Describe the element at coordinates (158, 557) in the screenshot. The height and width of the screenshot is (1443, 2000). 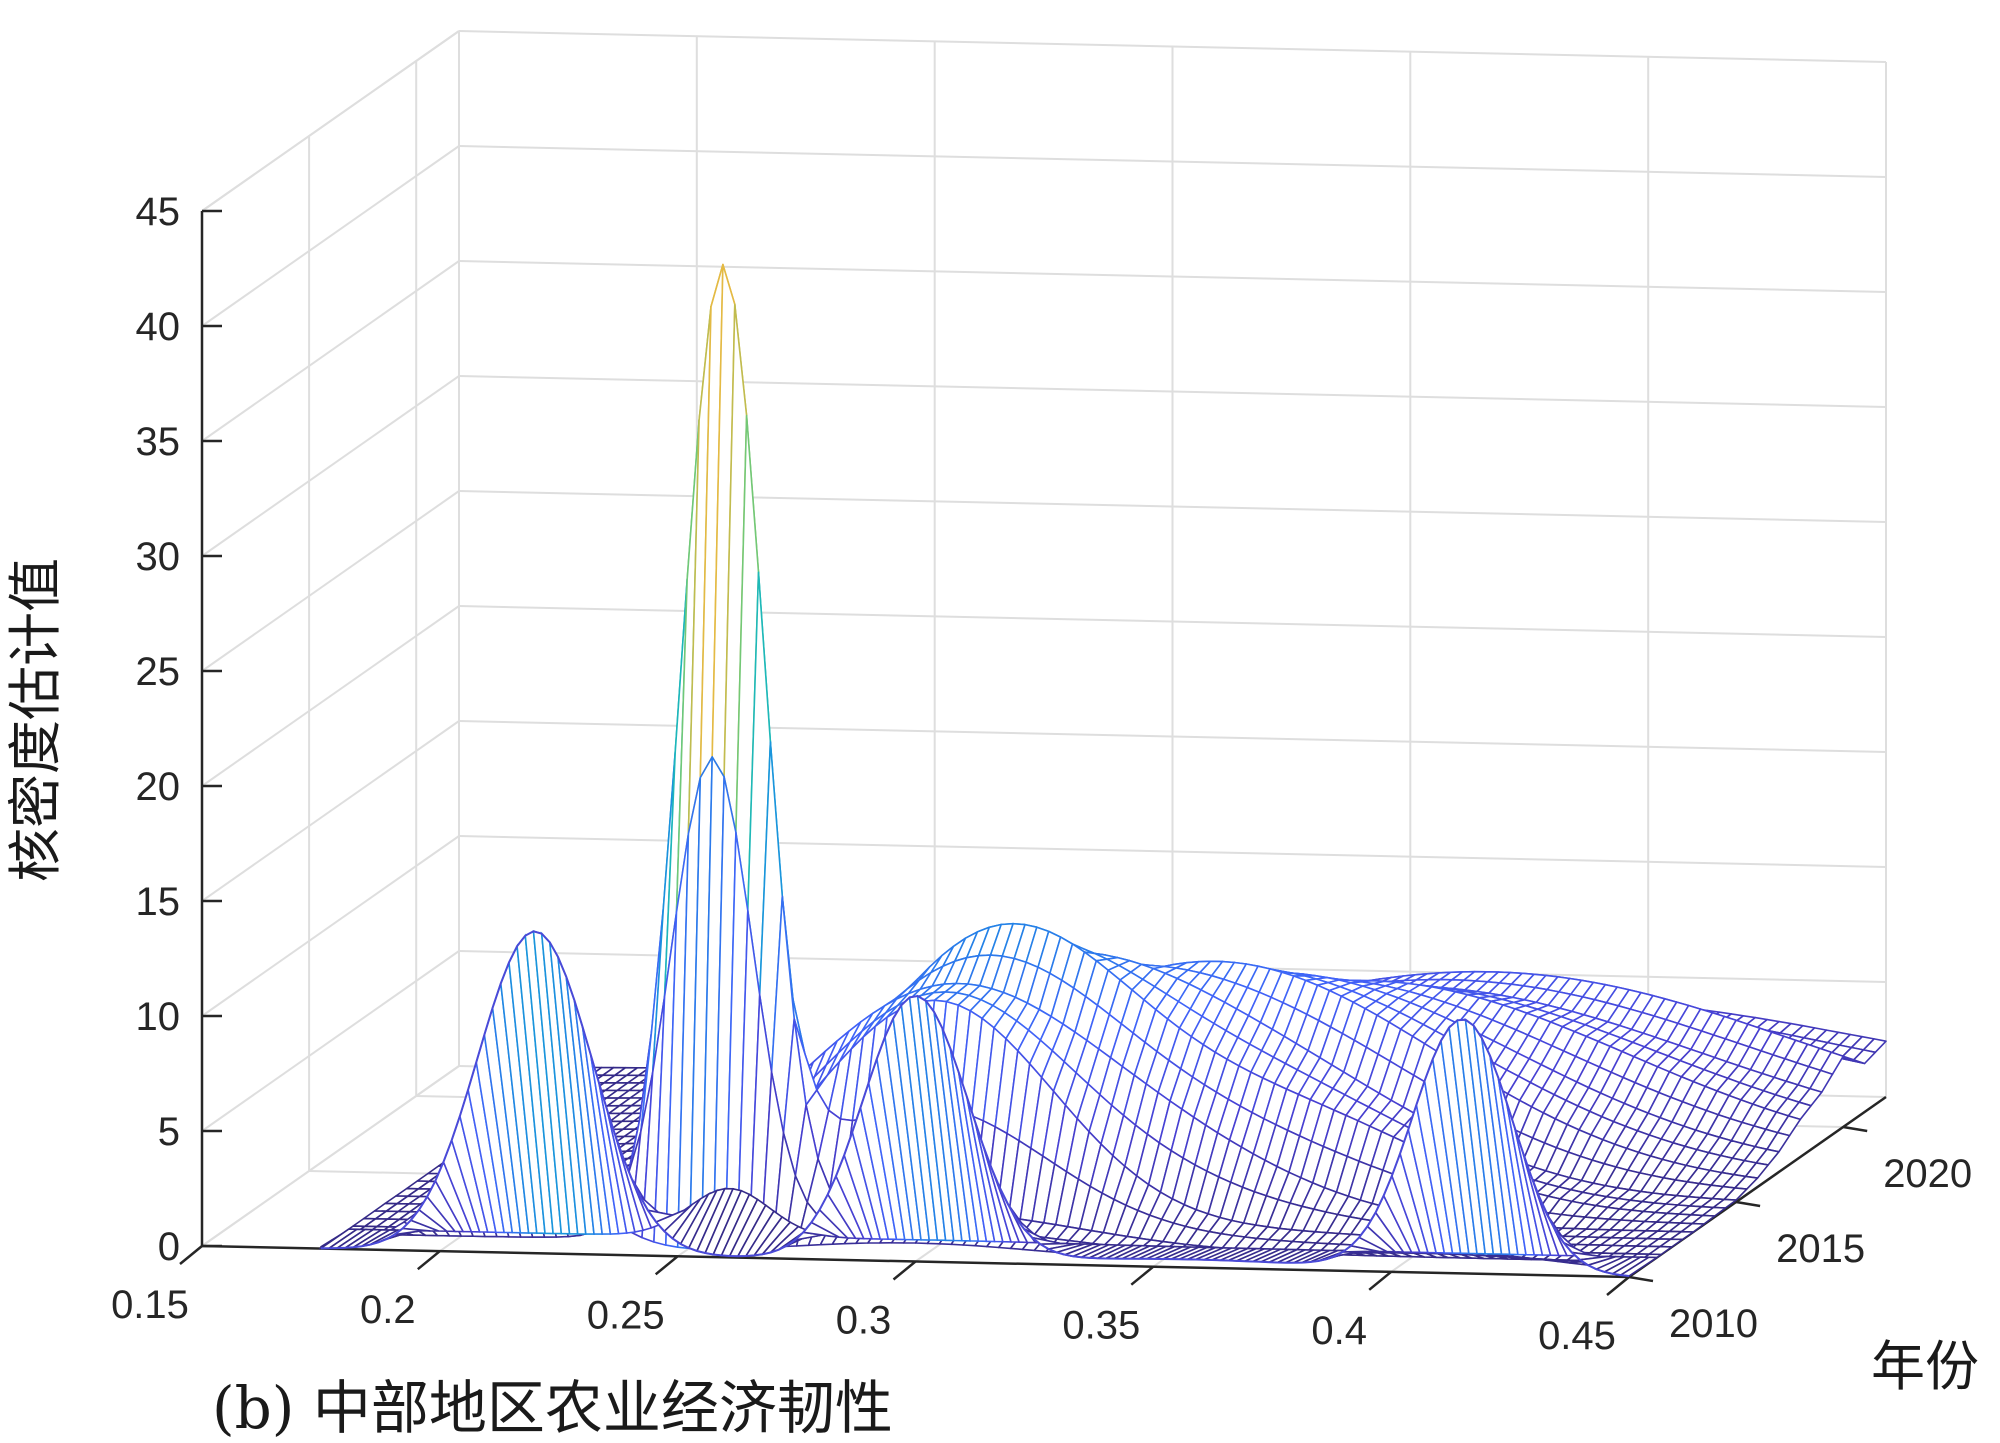
I see `z-tick-label: 30` at that location.